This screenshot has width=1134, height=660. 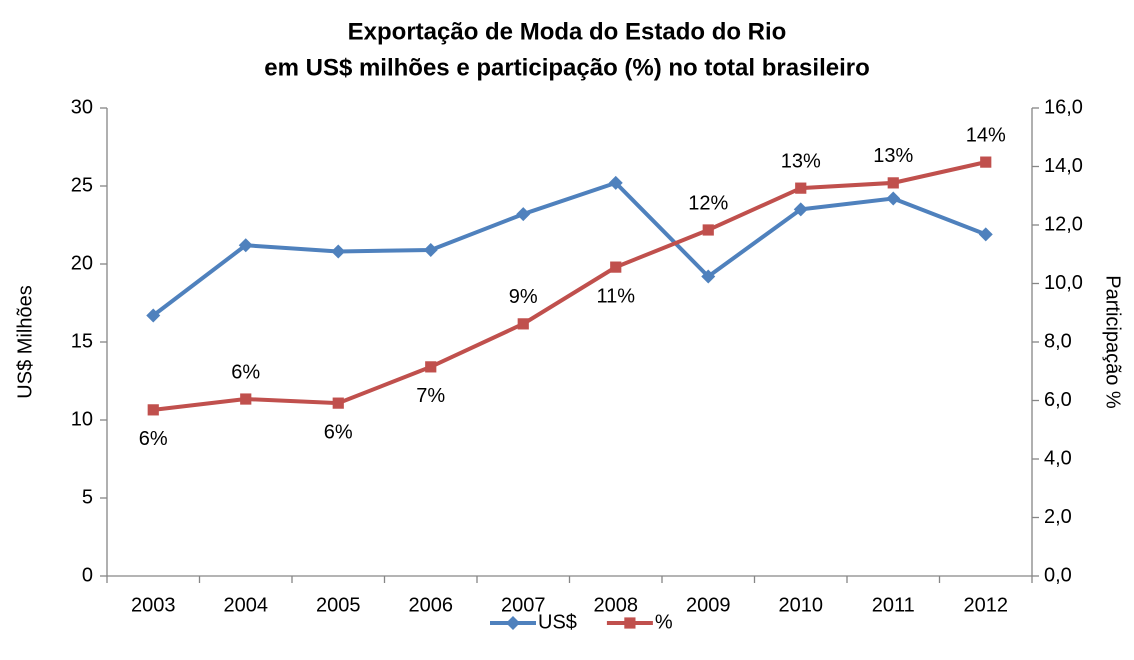 I want to click on legend-label: US$, so click(x=557, y=622).